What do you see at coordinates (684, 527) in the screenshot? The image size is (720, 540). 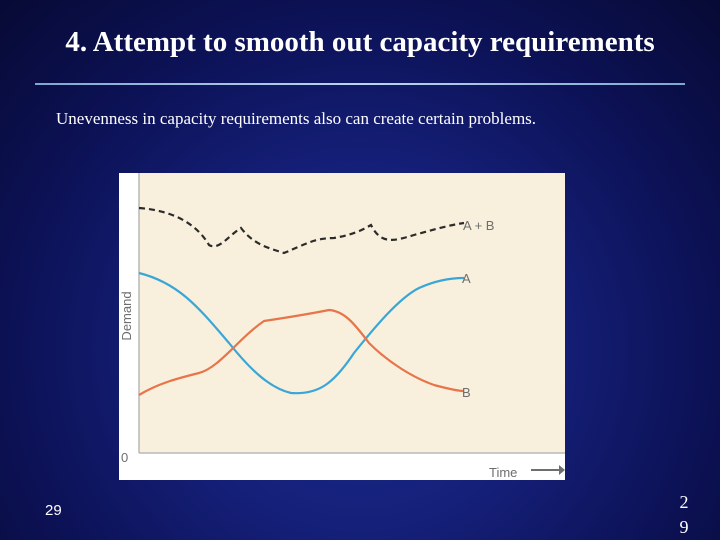 I see `slide-number-right-digit: 9` at bounding box center [684, 527].